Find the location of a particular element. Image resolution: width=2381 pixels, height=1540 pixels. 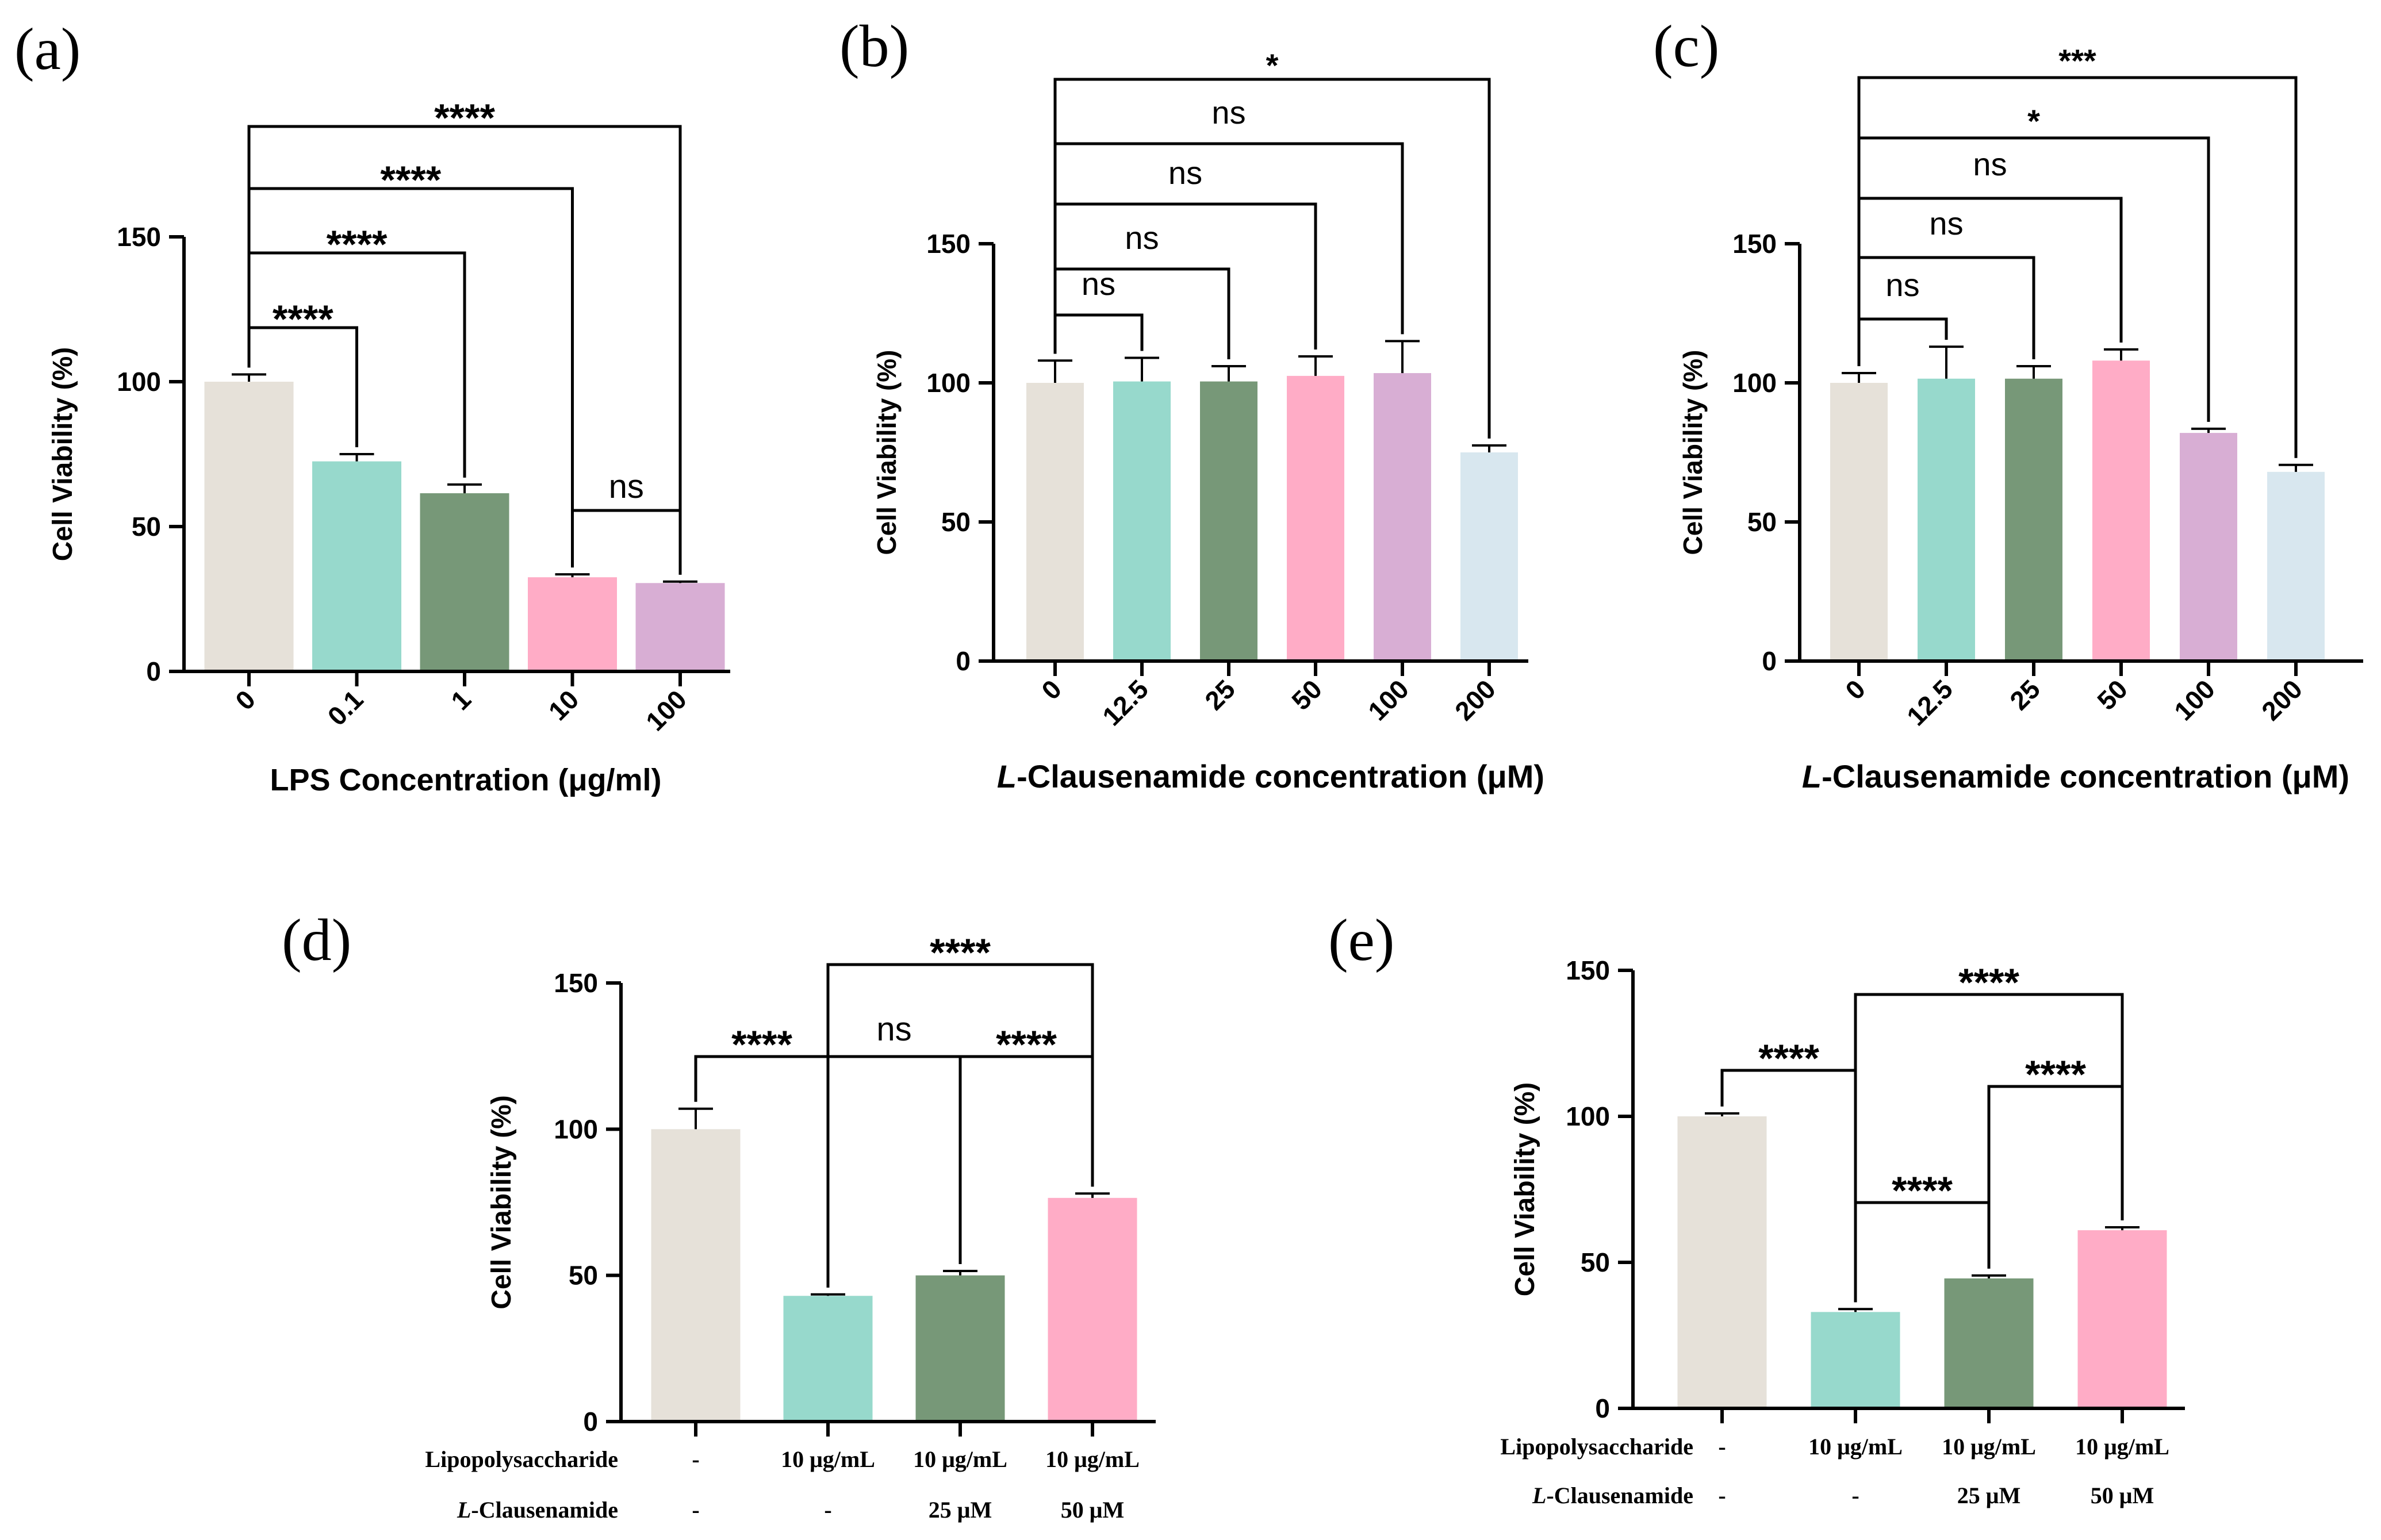

panel-label: (b) is located at coordinates (874, 46).